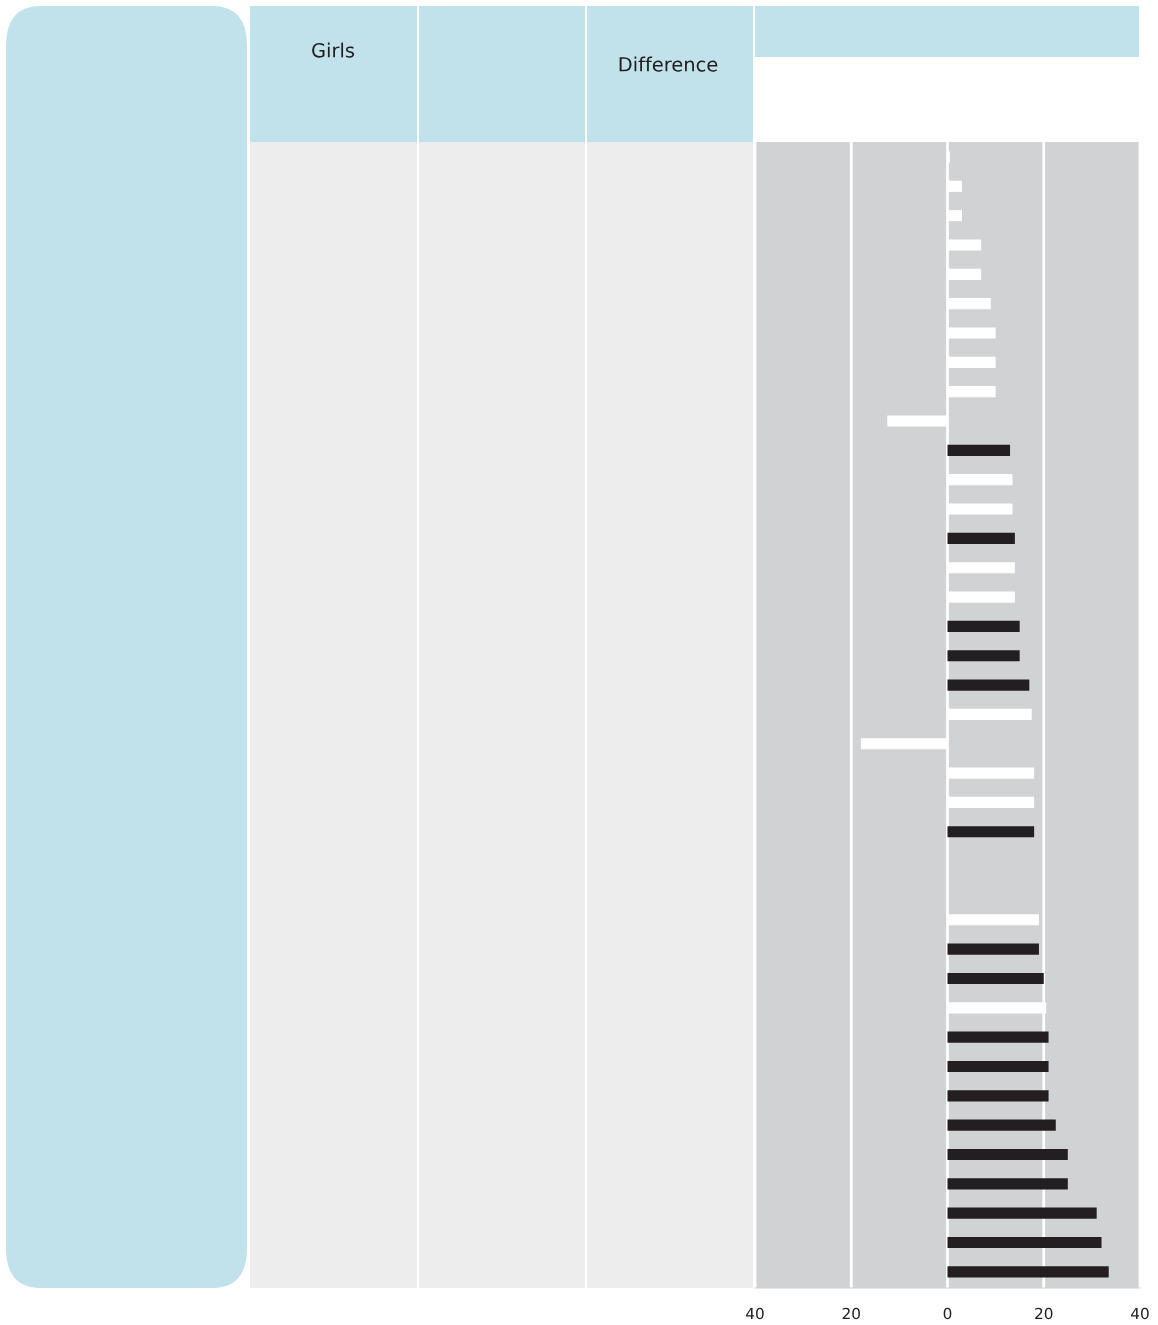 This screenshot has width=1158, height=1325. I want to click on x-tick-label: 0, so click(947, 1313).